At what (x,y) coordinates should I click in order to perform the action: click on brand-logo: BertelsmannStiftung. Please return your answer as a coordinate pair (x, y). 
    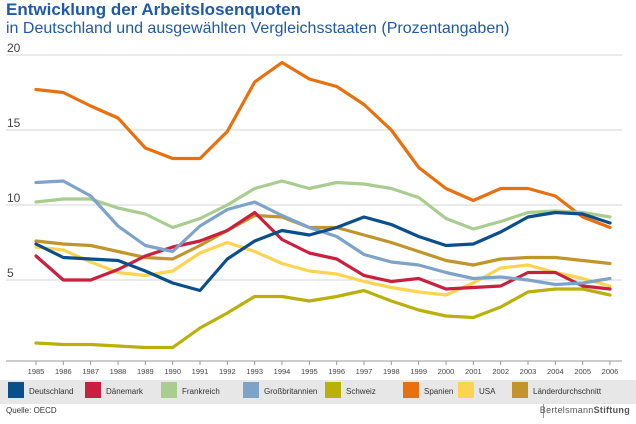
    Looking at the image, I should click on (585, 410).